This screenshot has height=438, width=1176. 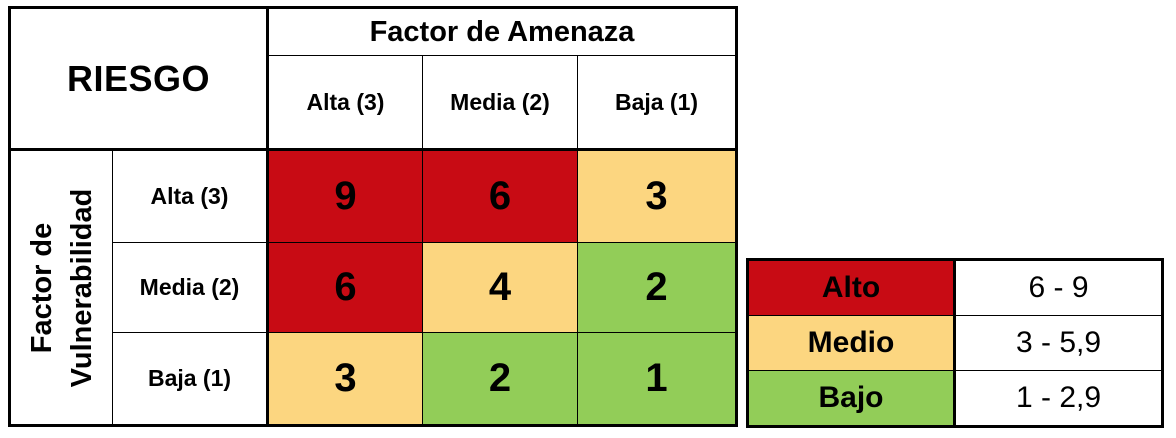 I want to click on legend-label-medium: Medio, so click(x=851, y=343).